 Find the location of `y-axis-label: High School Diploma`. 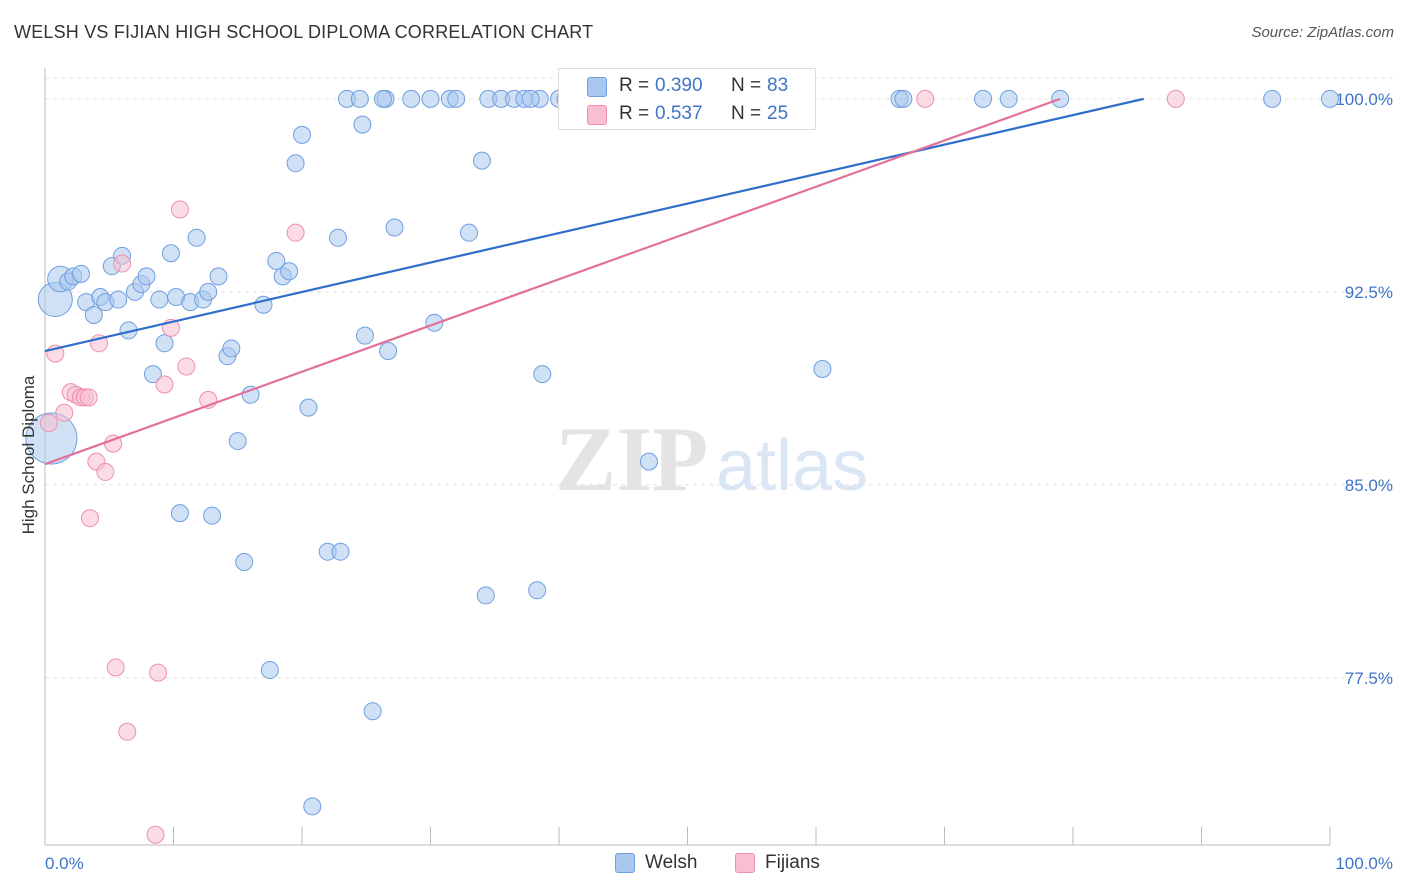

y-axis-label: High School Diploma is located at coordinates (28, 454).